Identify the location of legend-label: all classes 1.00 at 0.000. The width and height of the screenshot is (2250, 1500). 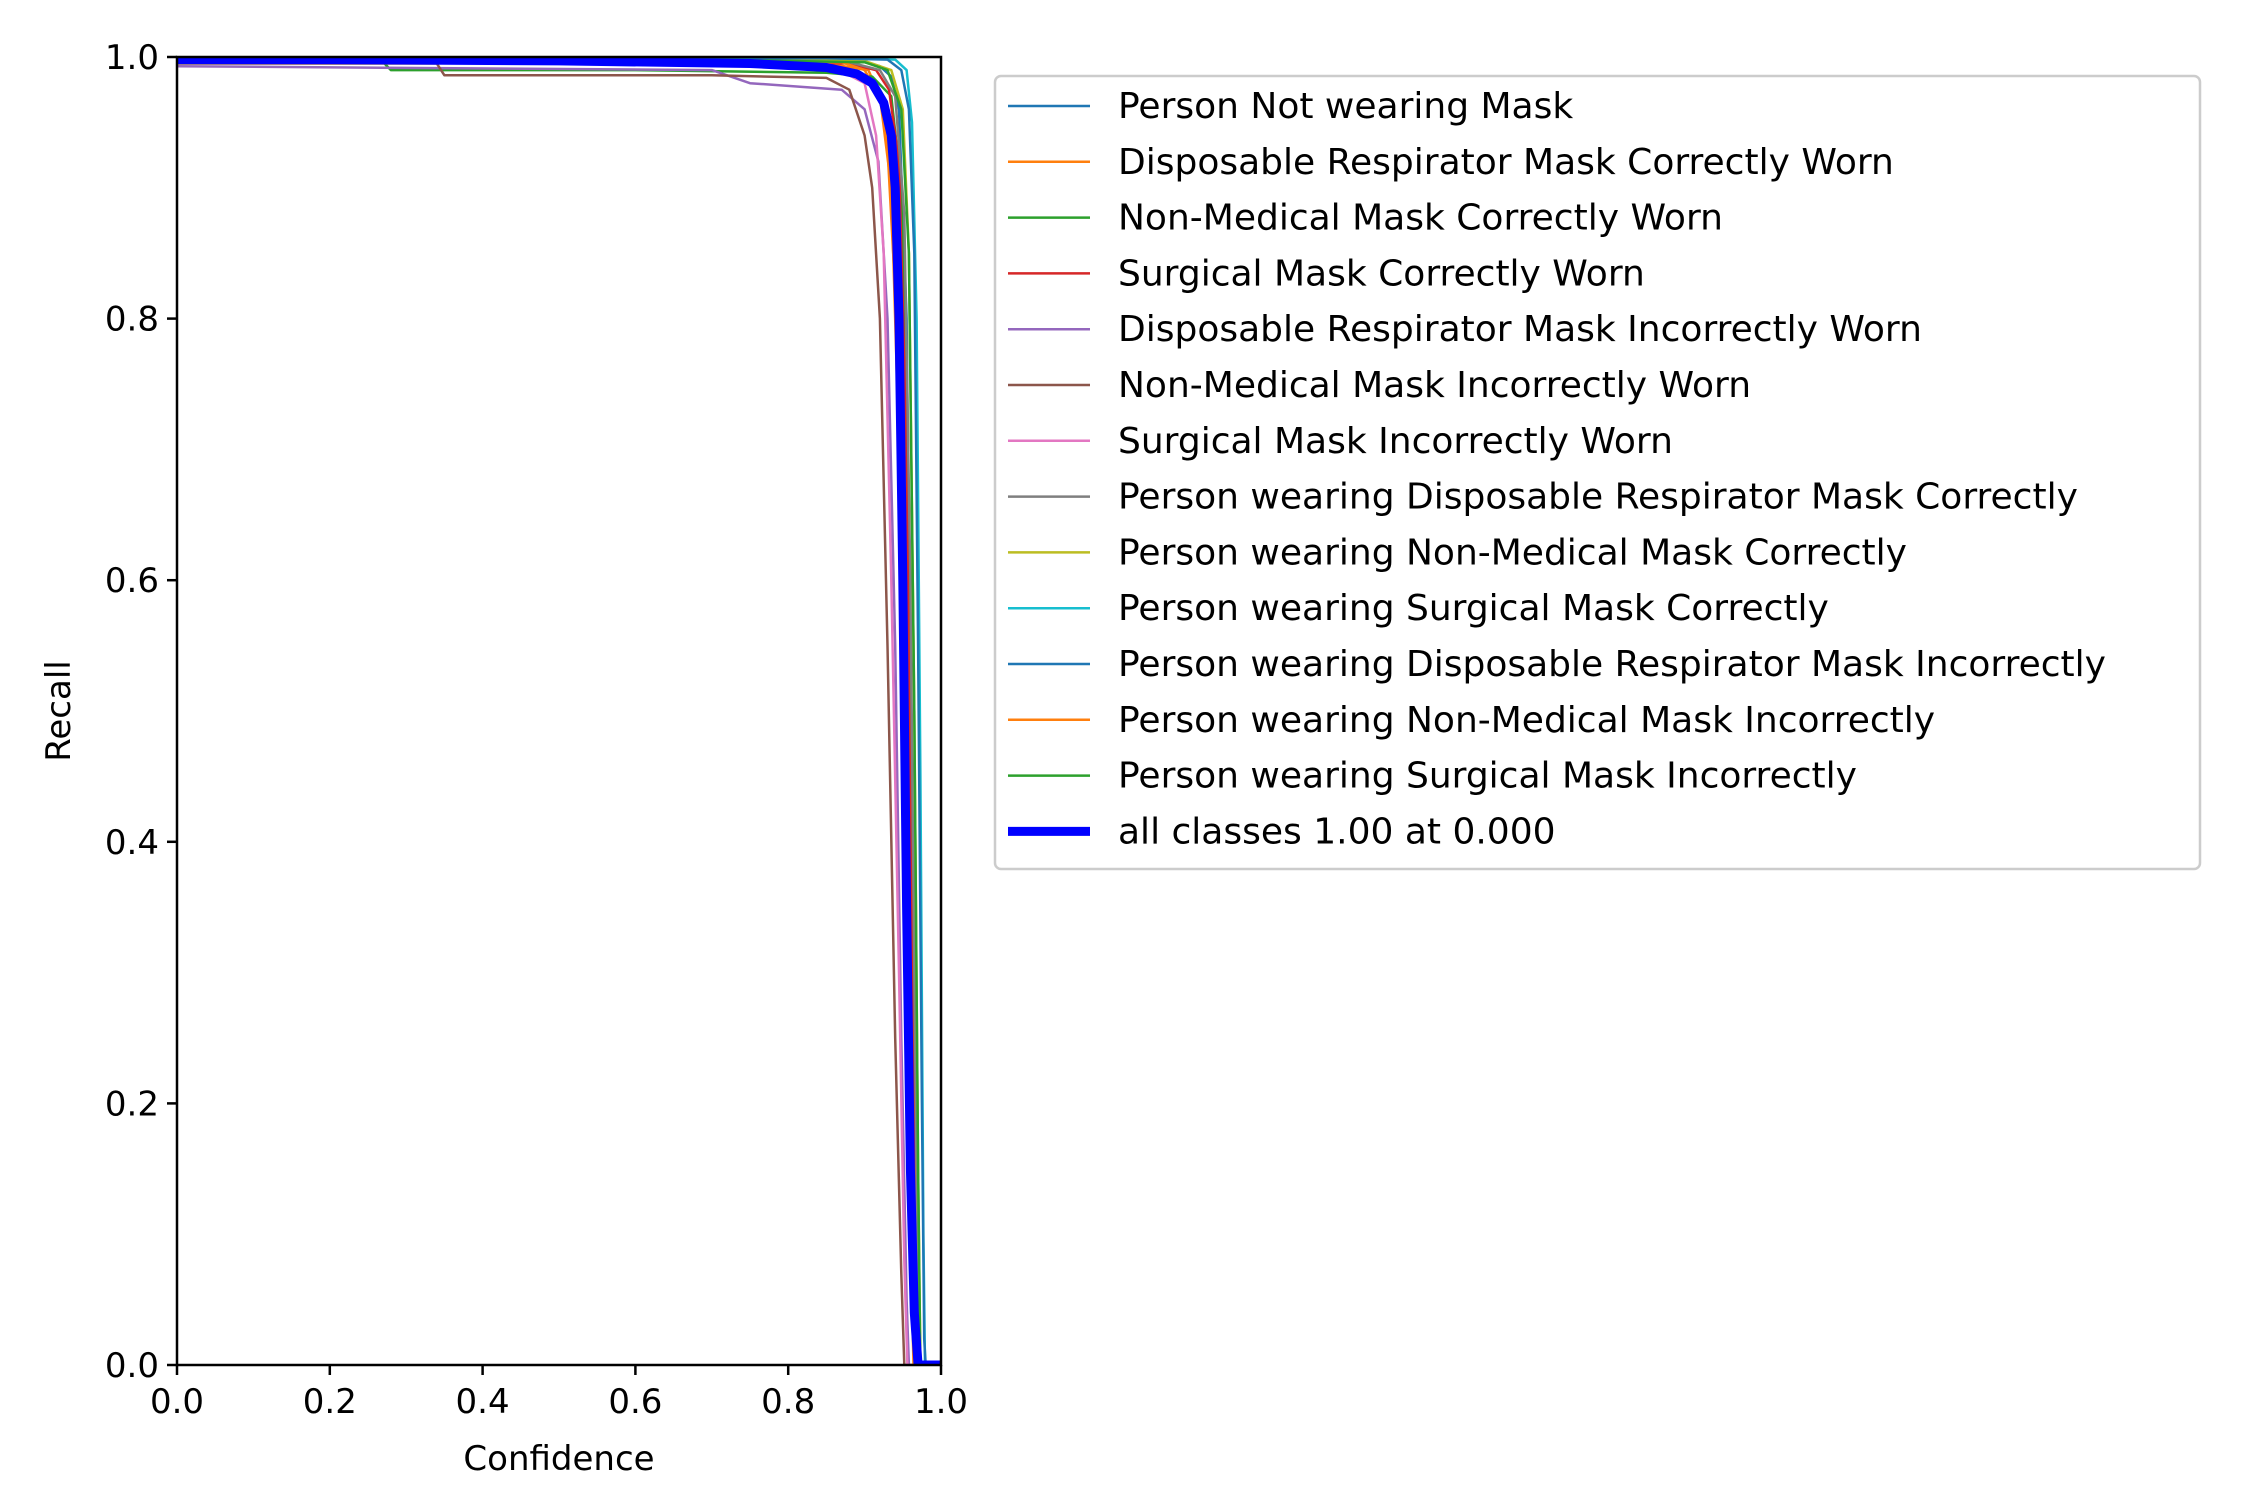
(1337, 831).